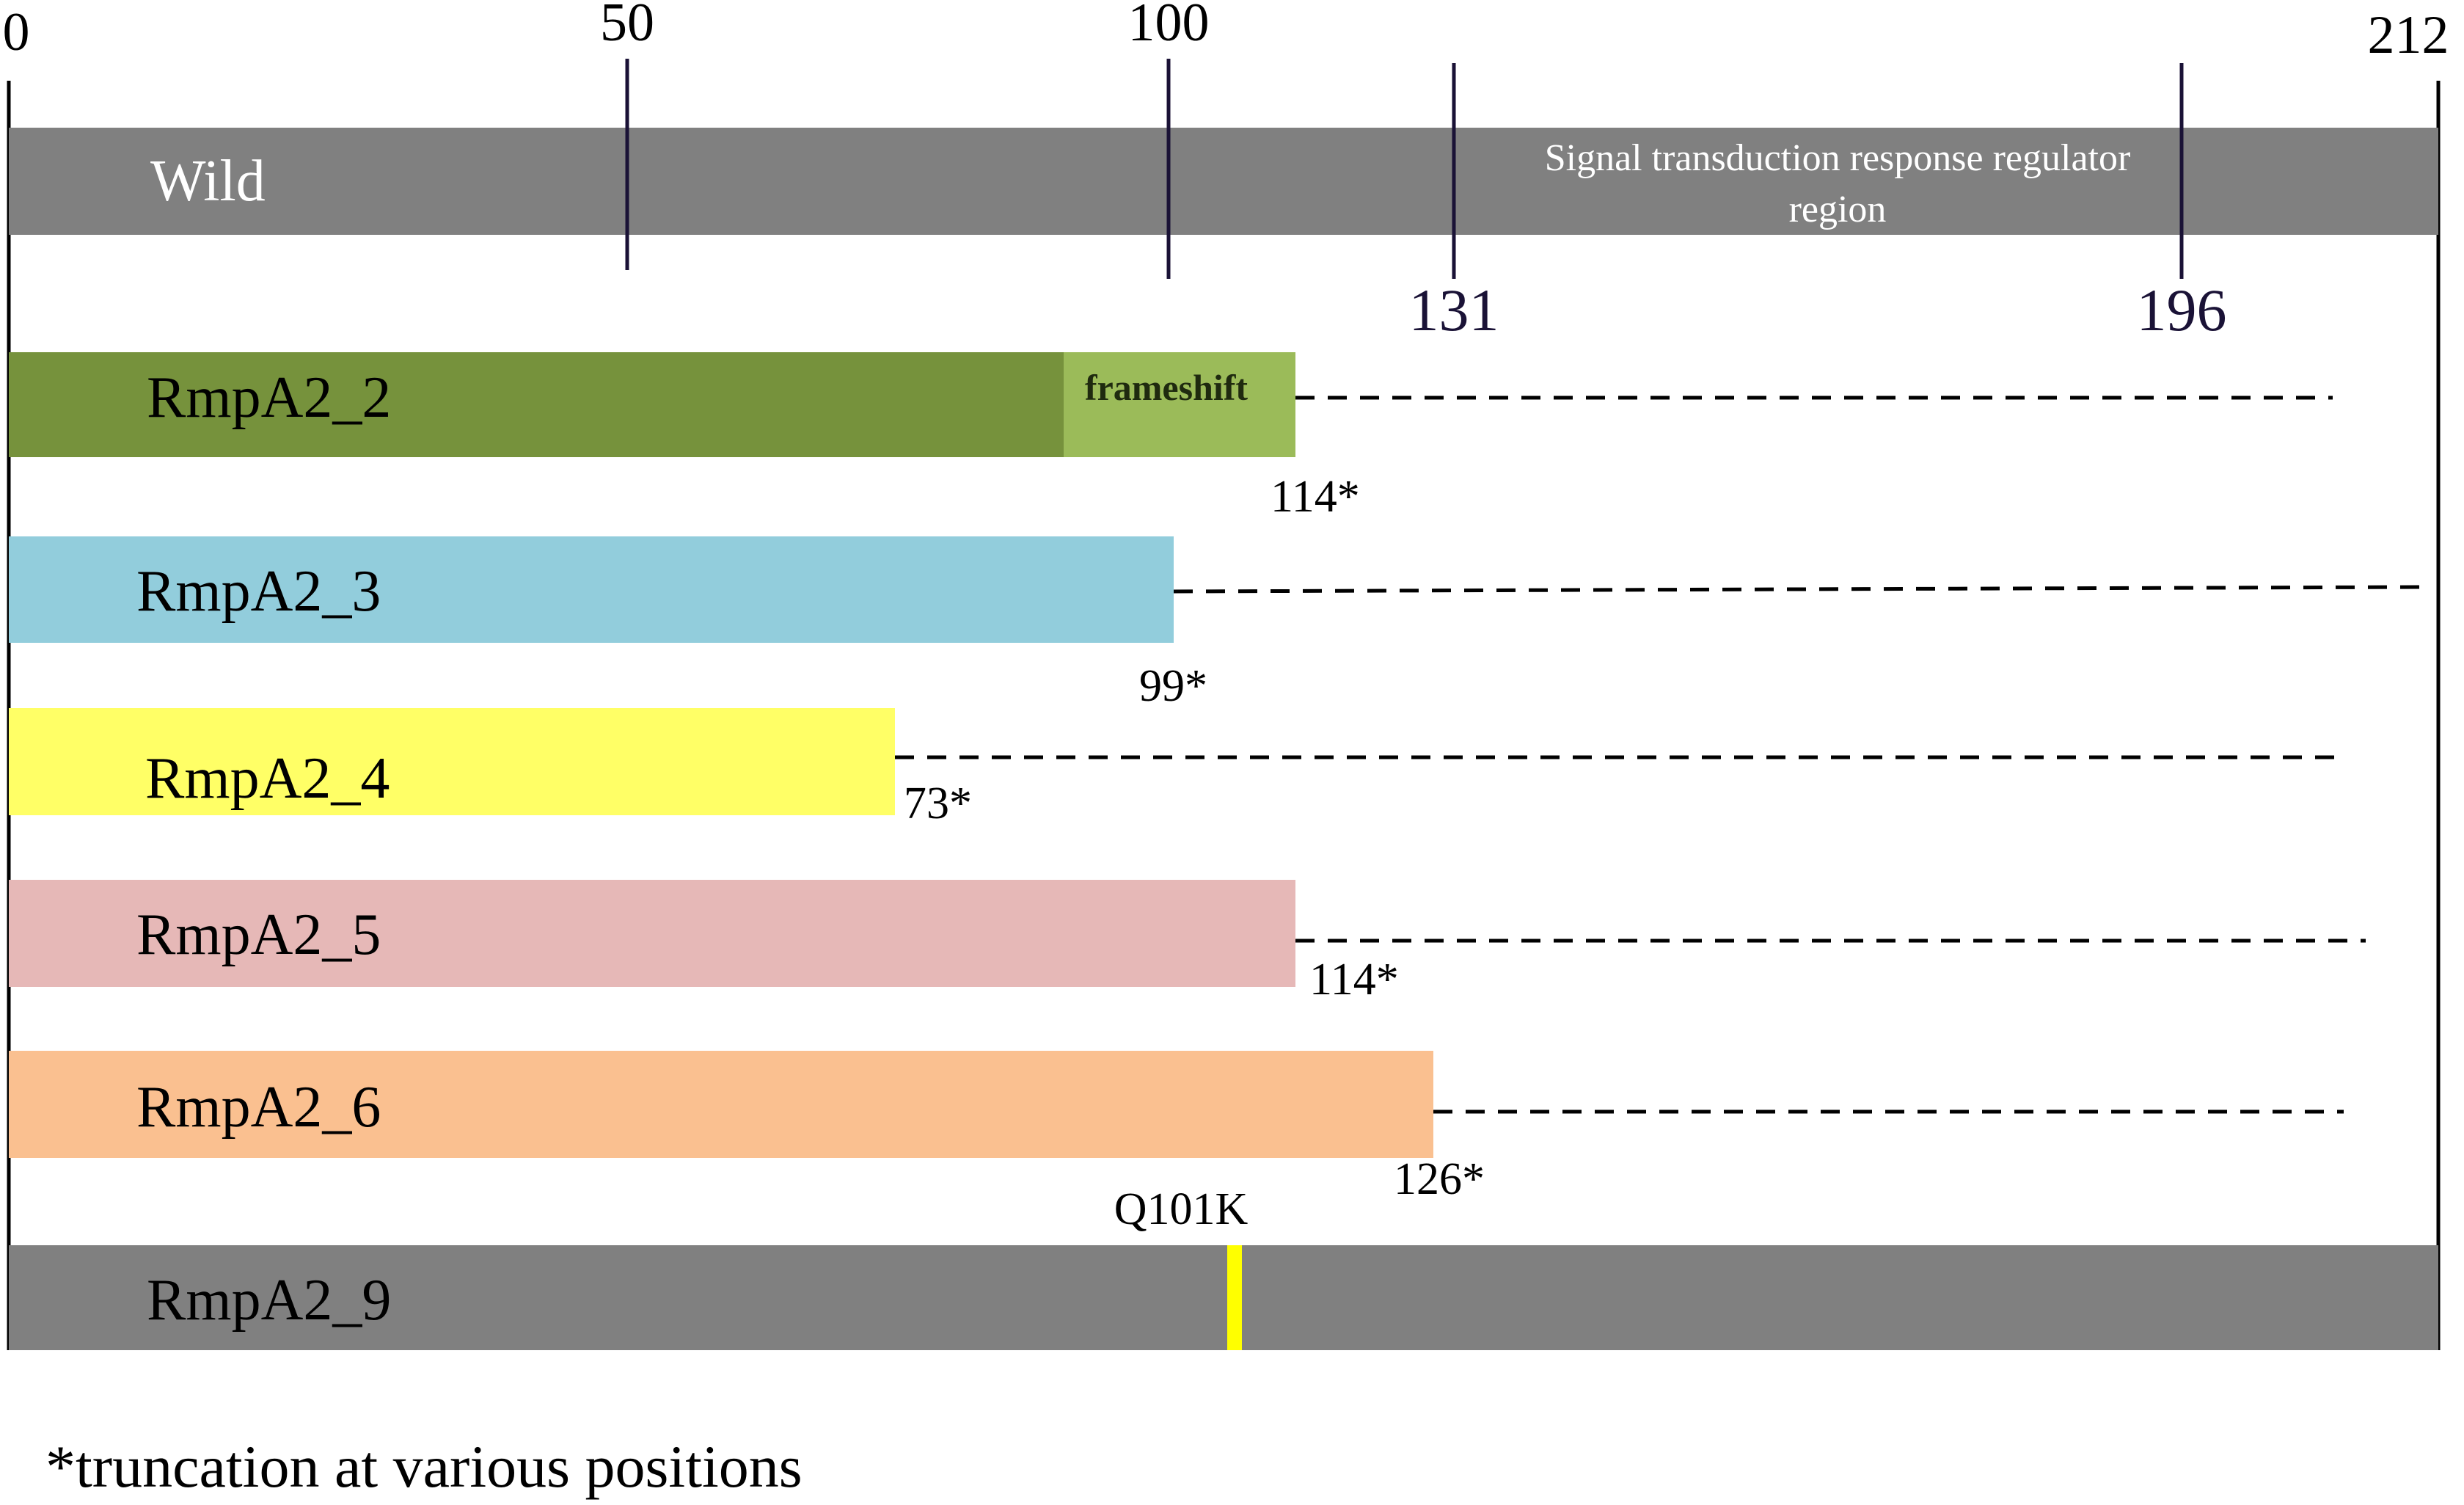 This screenshot has height=1505, width=2464. What do you see at coordinates (16, 32) in the screenshot?
I see `tick-label-0: 0` at bounding box center [16, 32].